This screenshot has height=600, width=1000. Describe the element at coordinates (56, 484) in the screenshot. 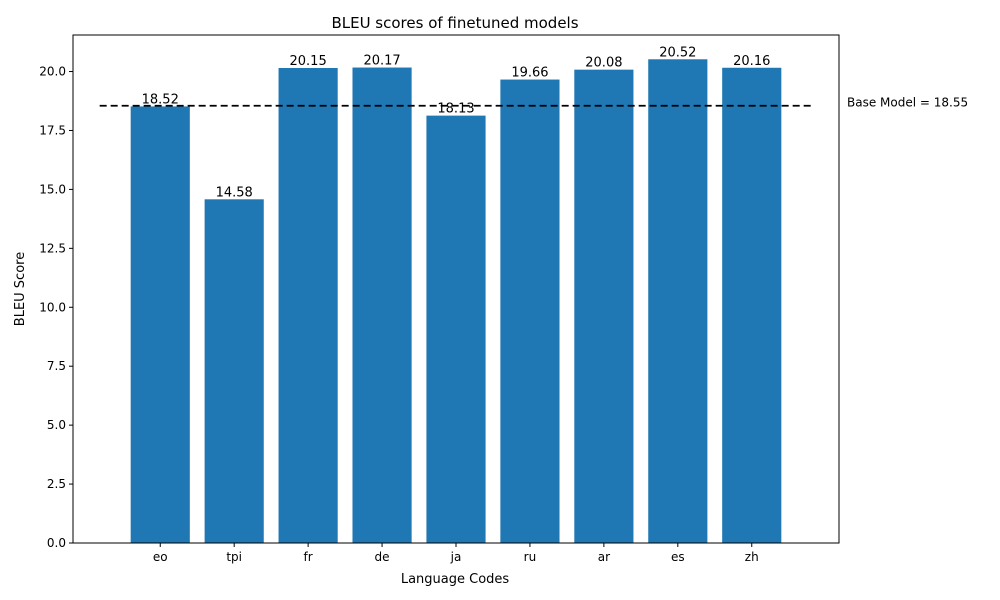

I see `y-tick-label: 2.5` at that location.